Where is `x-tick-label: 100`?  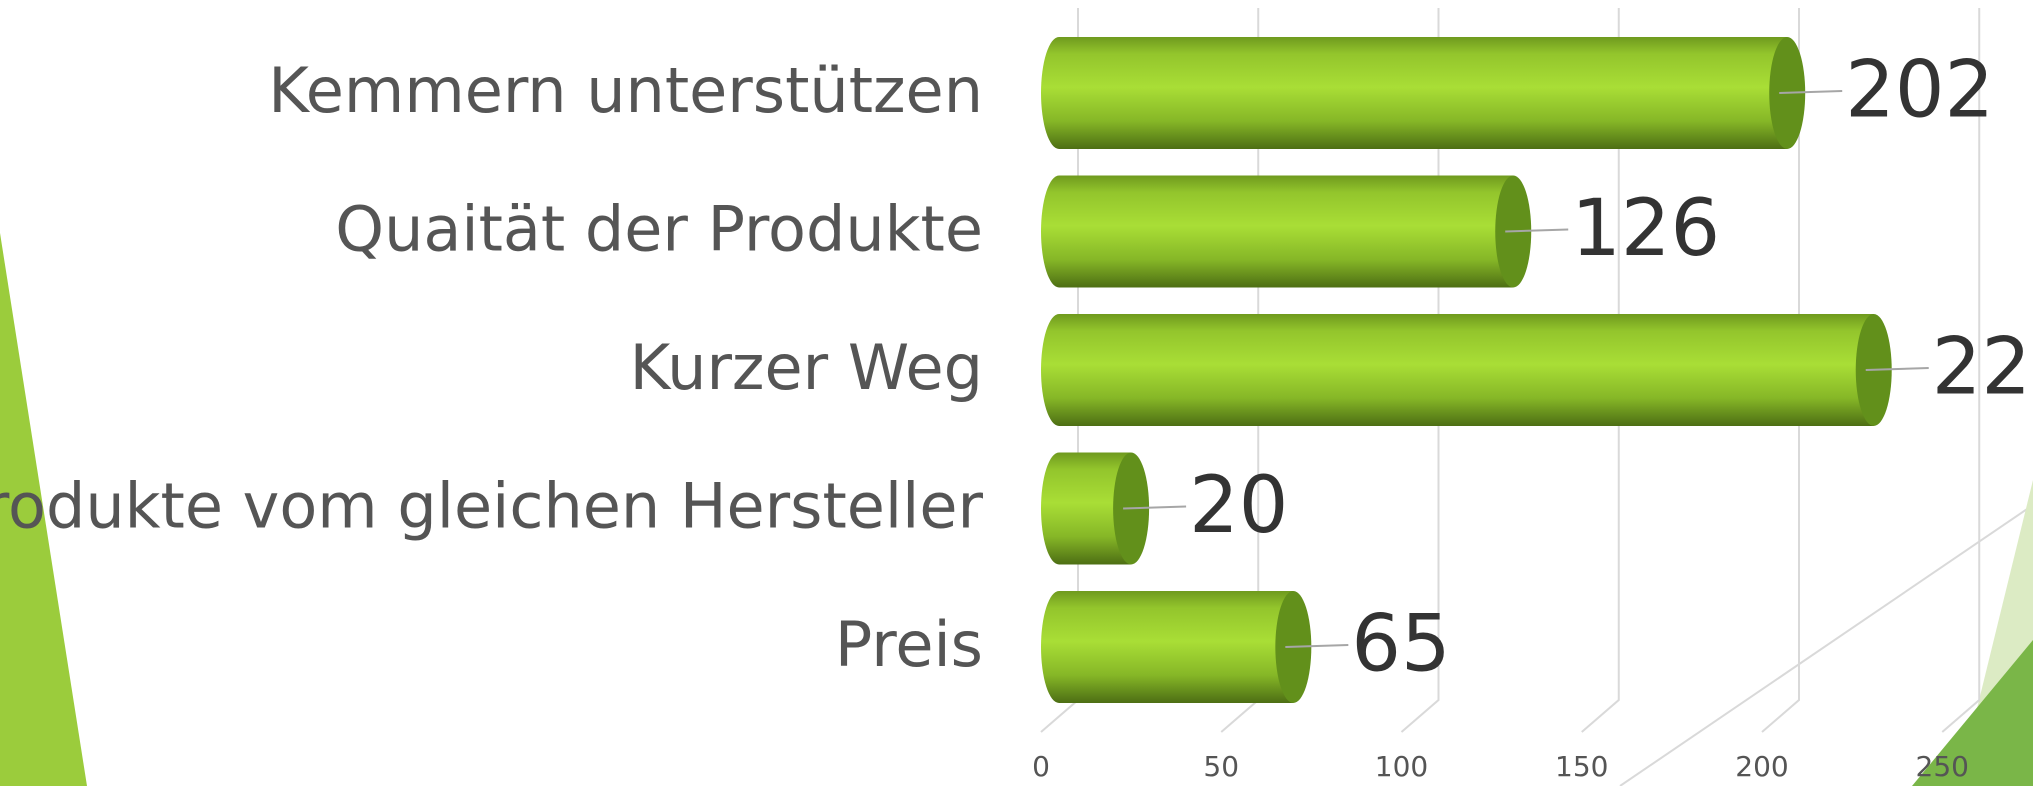 x-tick-label: 100 is located at coordinates (1401, 766).